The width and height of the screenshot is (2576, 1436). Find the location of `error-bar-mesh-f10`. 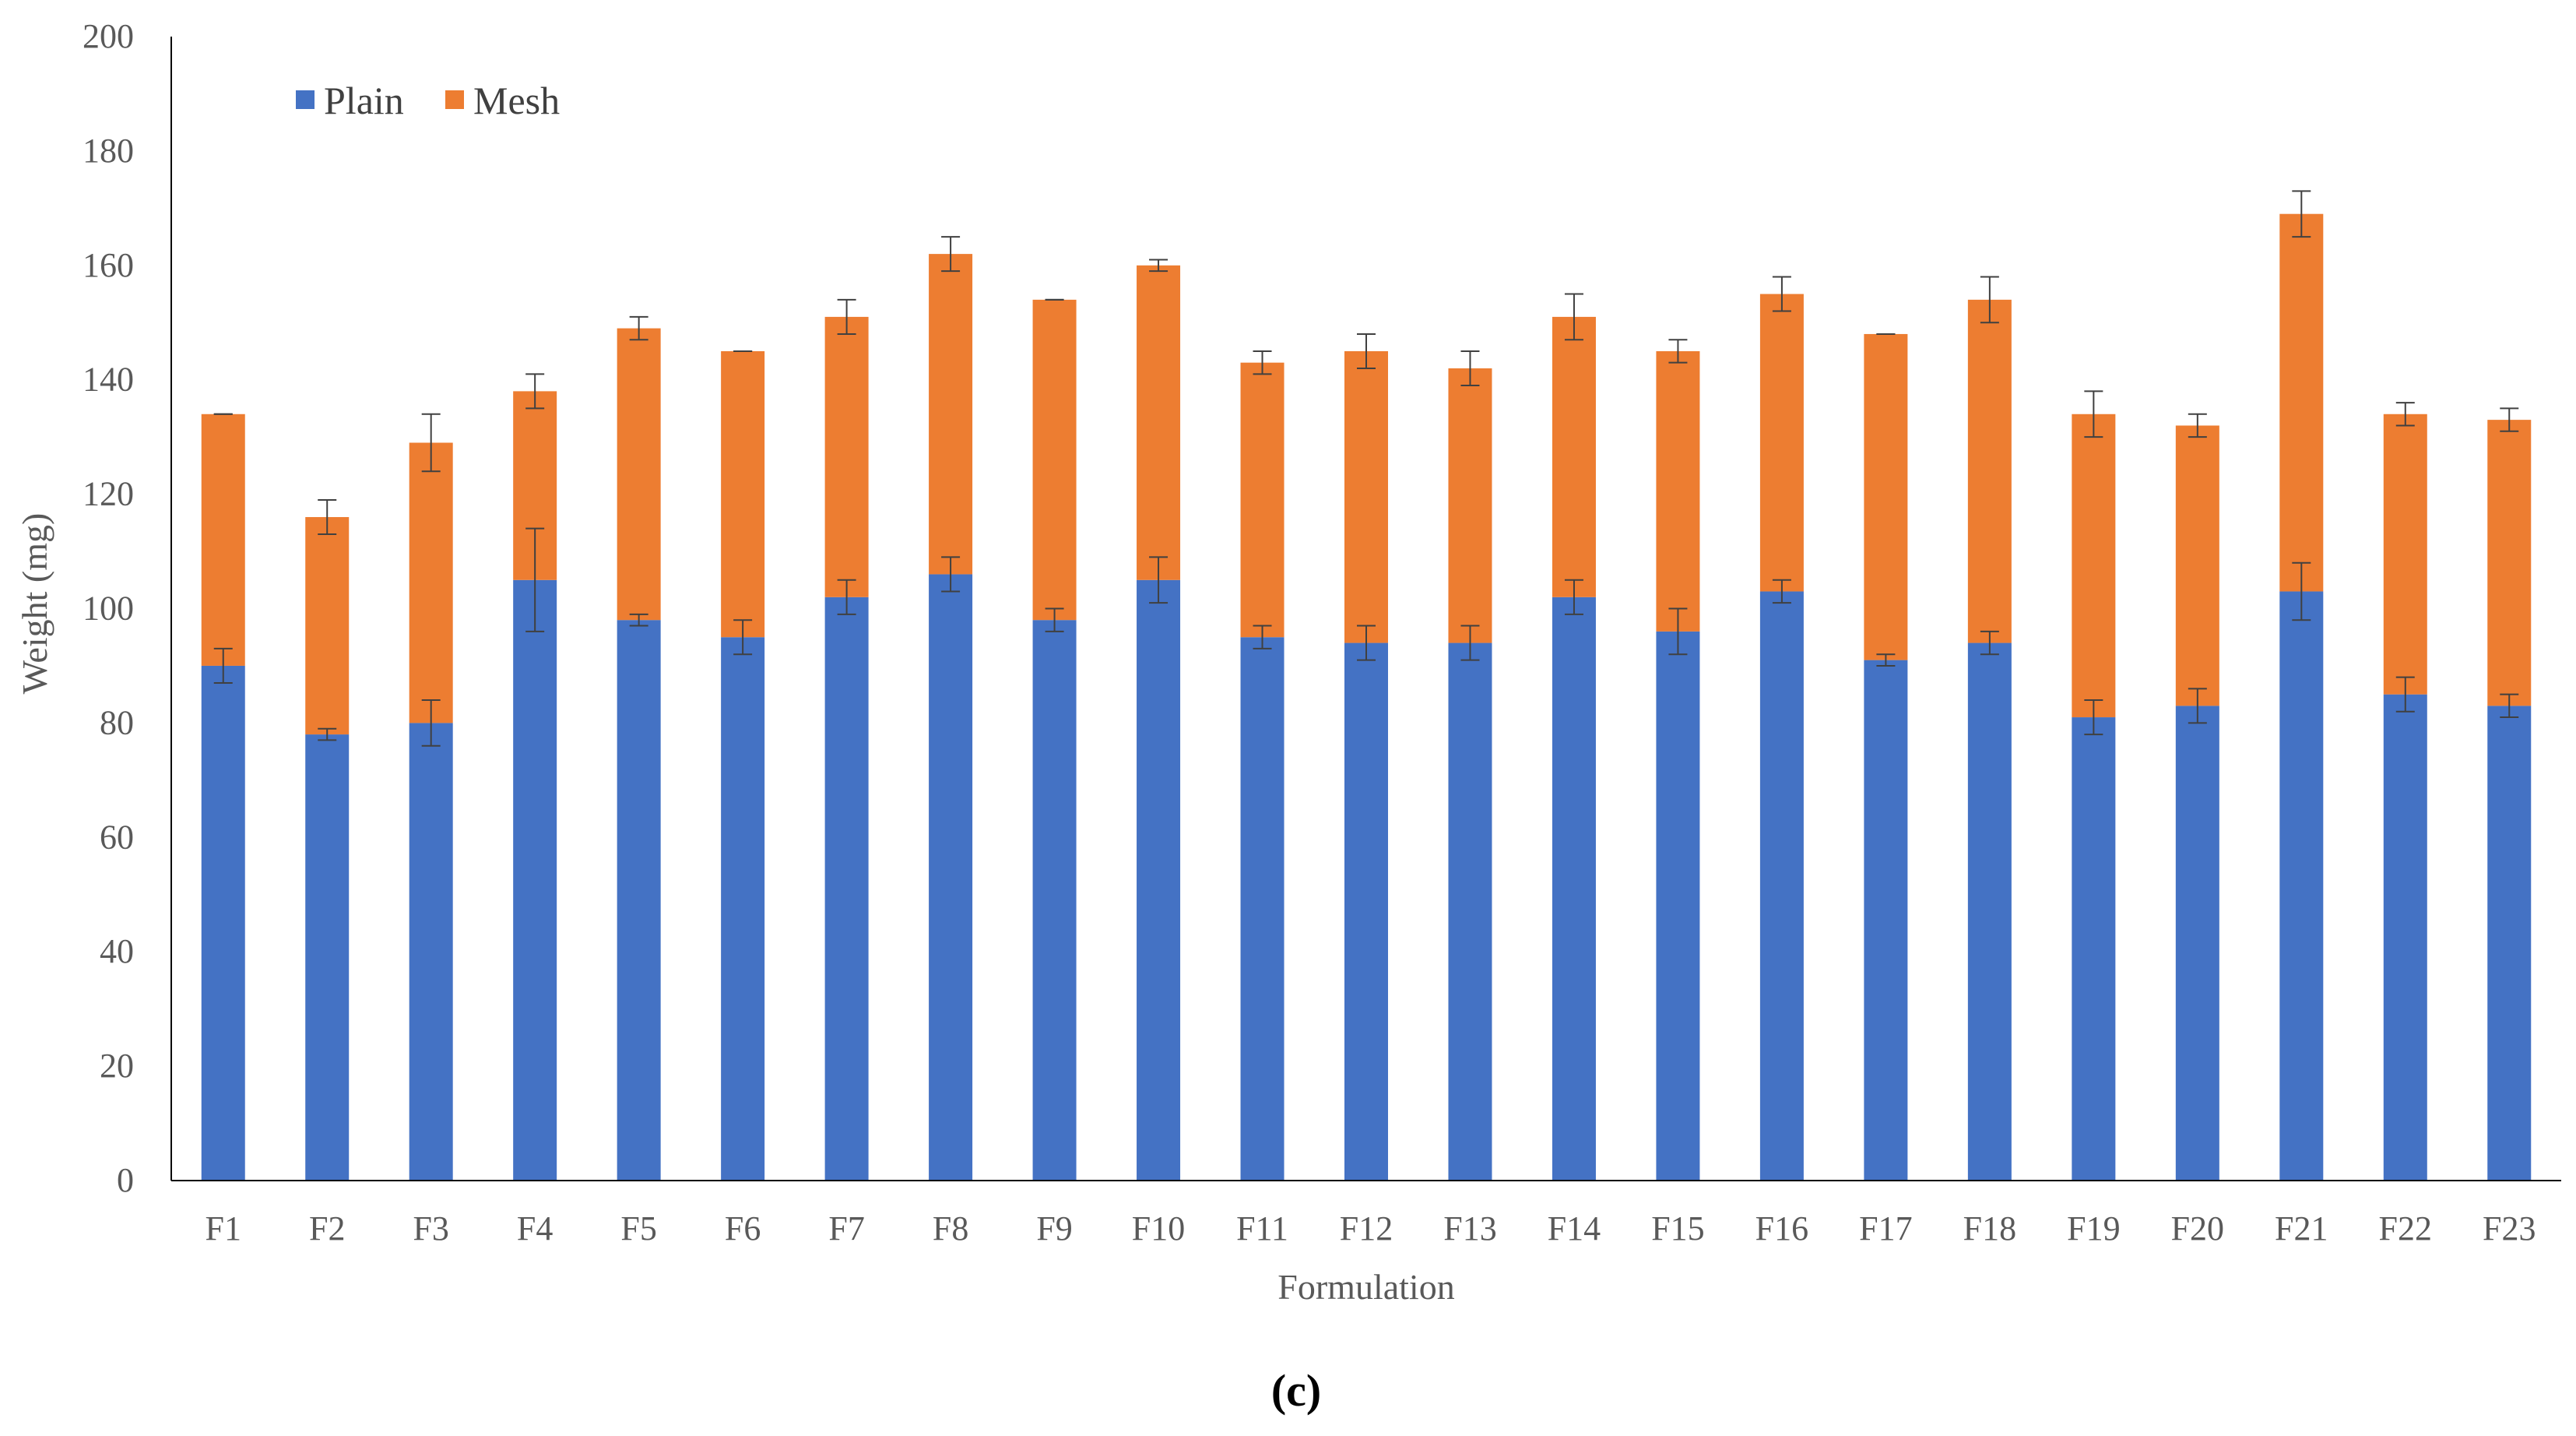

error-bar-mesh-f10 is located at coordinates (1159, 266).